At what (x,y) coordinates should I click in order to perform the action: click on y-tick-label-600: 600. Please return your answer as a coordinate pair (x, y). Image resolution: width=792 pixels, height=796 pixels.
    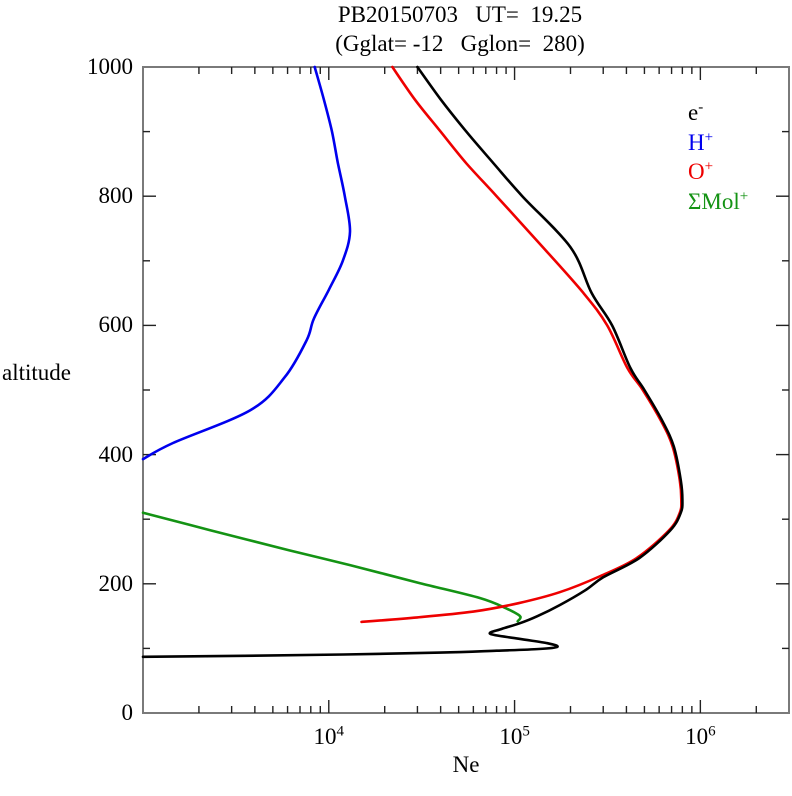
    Looking at the image, I should click on (116, 325).